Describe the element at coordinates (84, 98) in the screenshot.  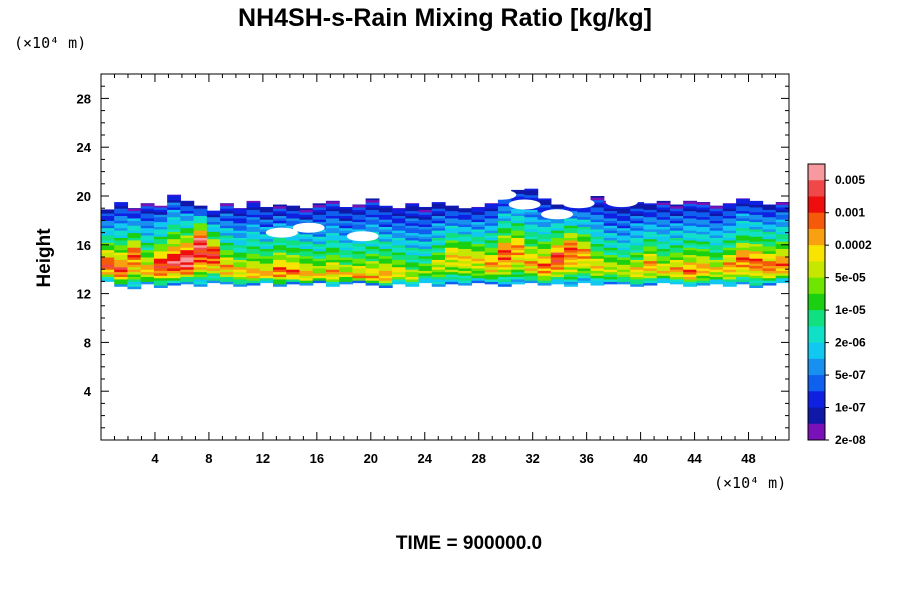
I see `y-tick-label: 28` at that location.